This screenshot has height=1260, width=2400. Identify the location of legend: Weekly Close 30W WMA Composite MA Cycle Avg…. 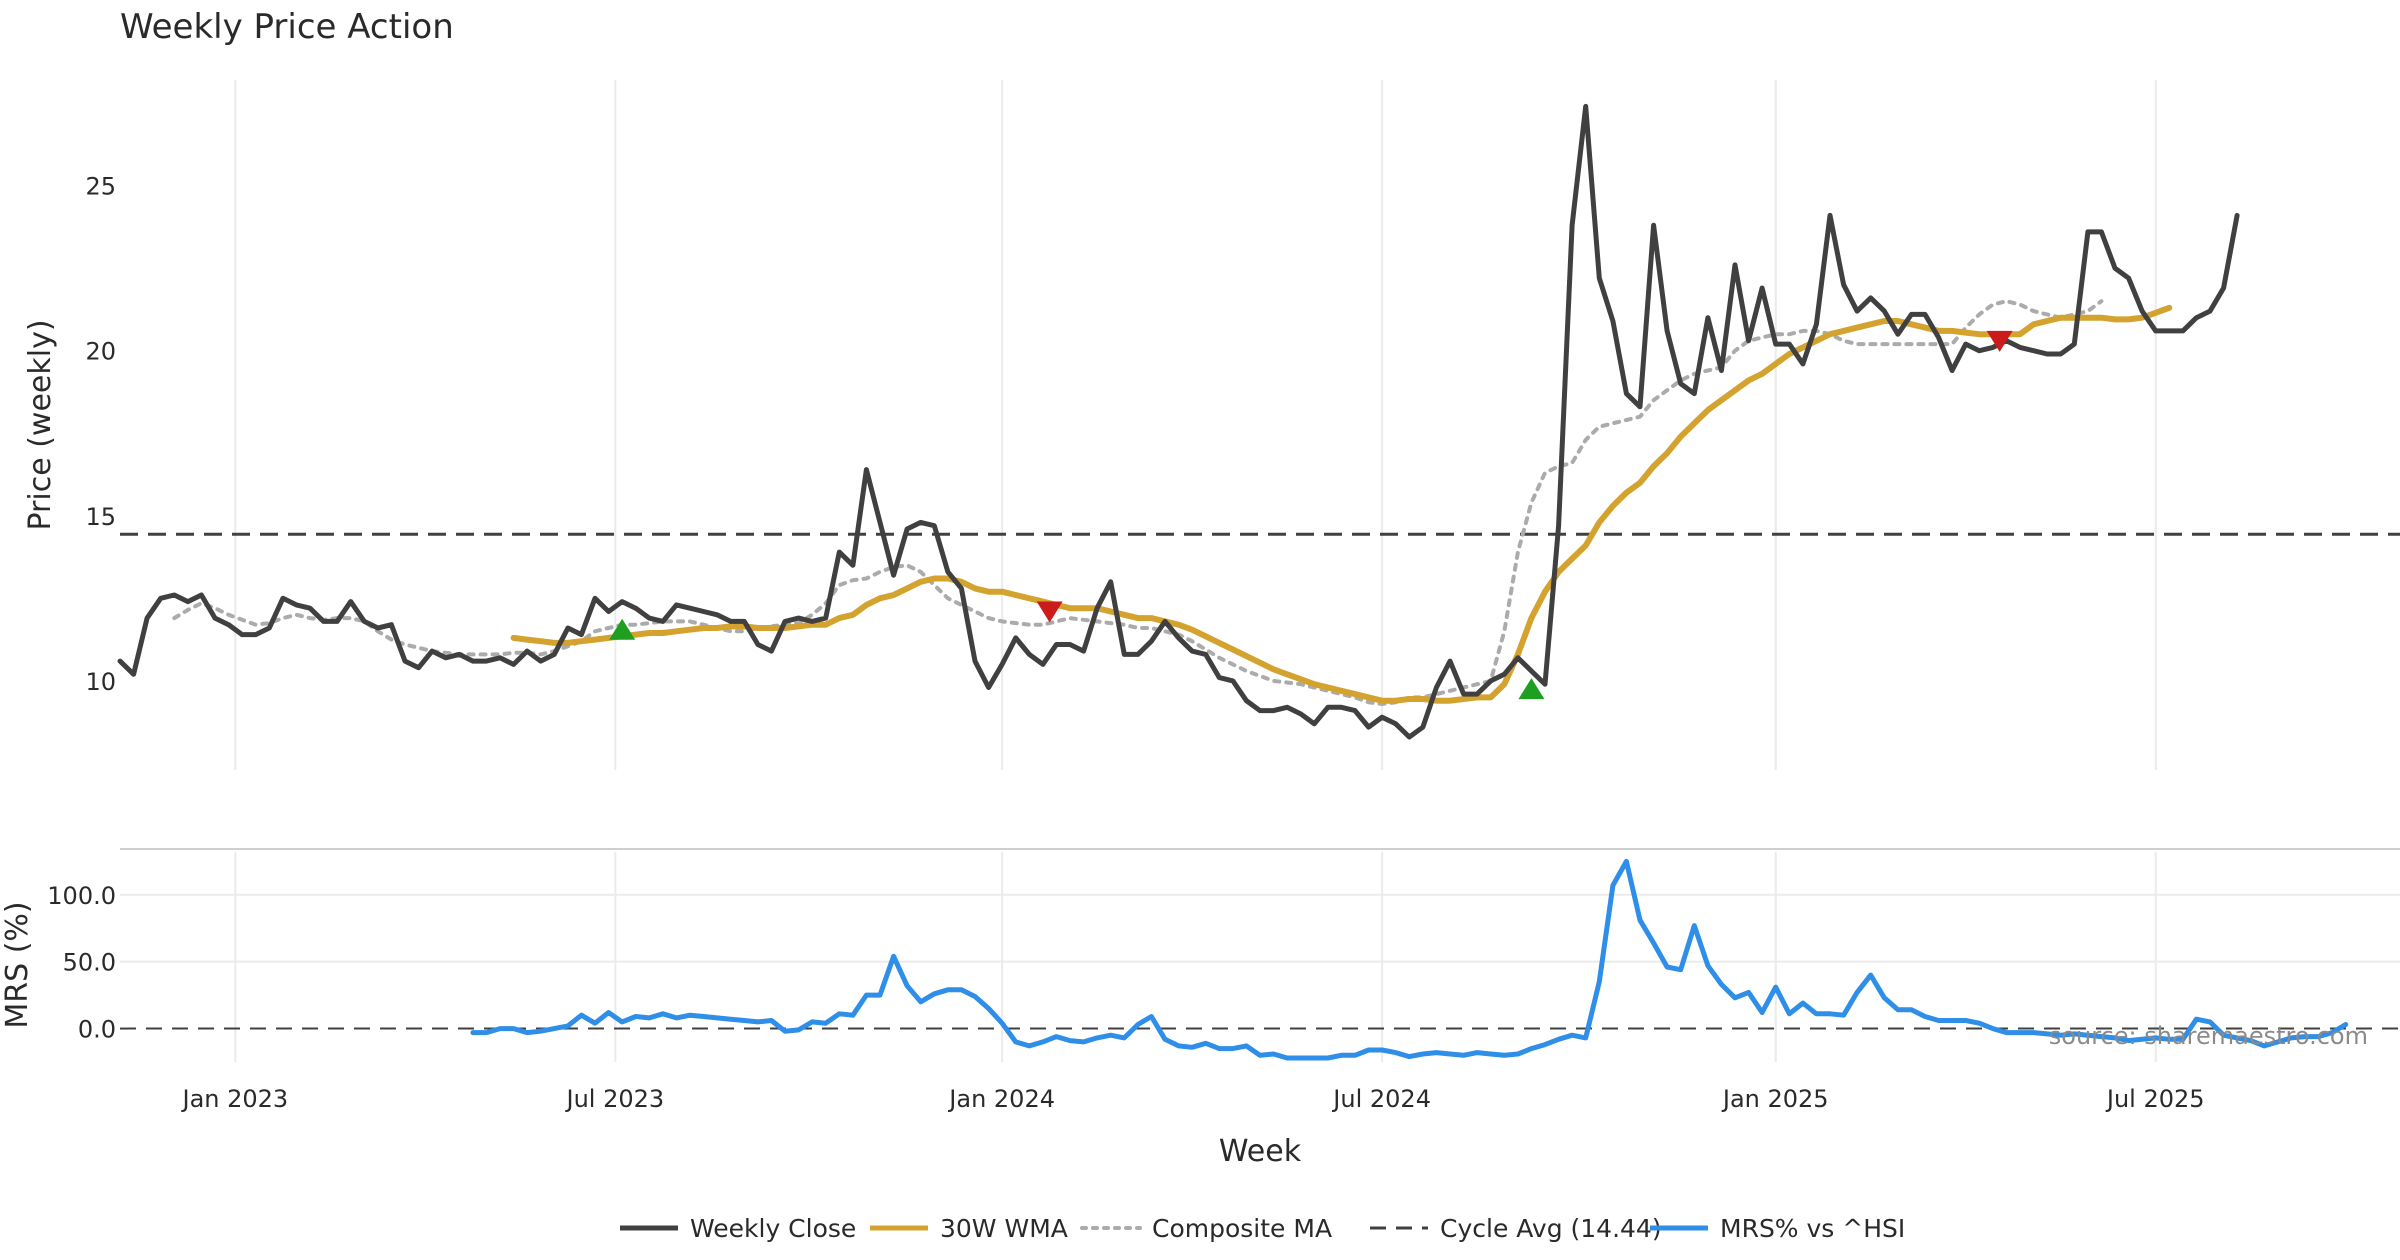
(1262, 1228).